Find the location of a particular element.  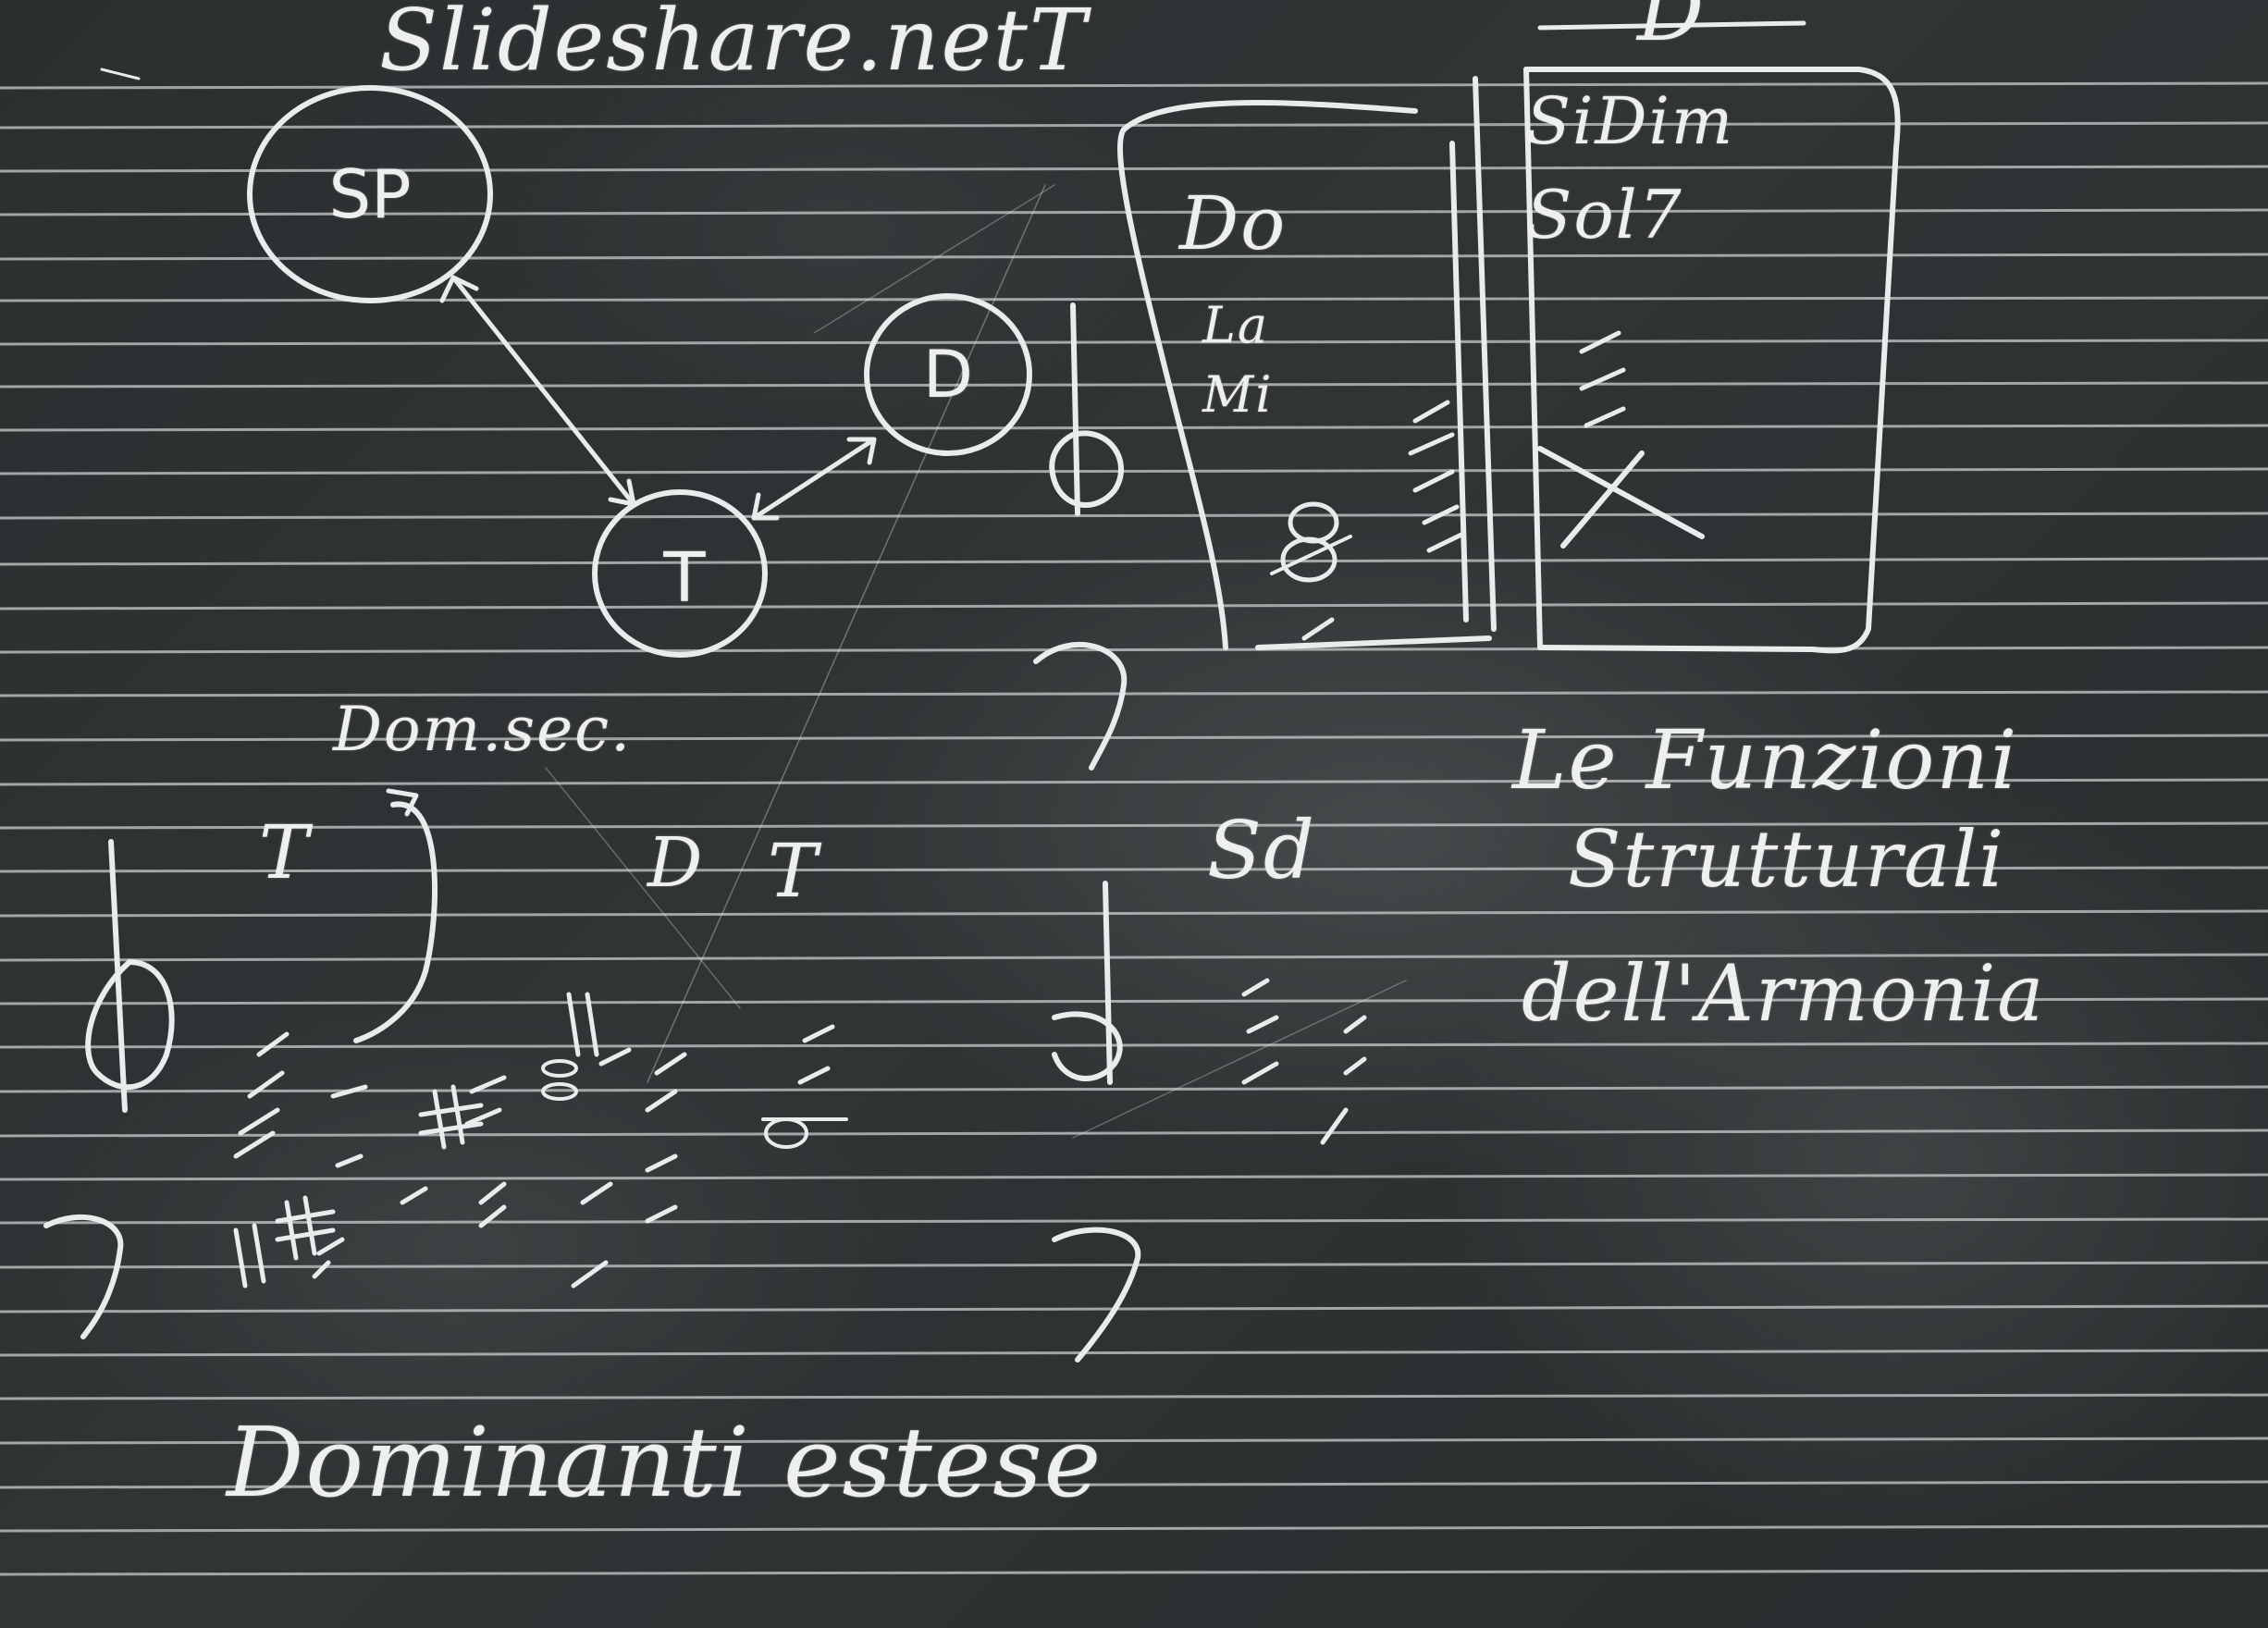

bottom-caption: Dominanti estese is located at coordinates (665, 1463).